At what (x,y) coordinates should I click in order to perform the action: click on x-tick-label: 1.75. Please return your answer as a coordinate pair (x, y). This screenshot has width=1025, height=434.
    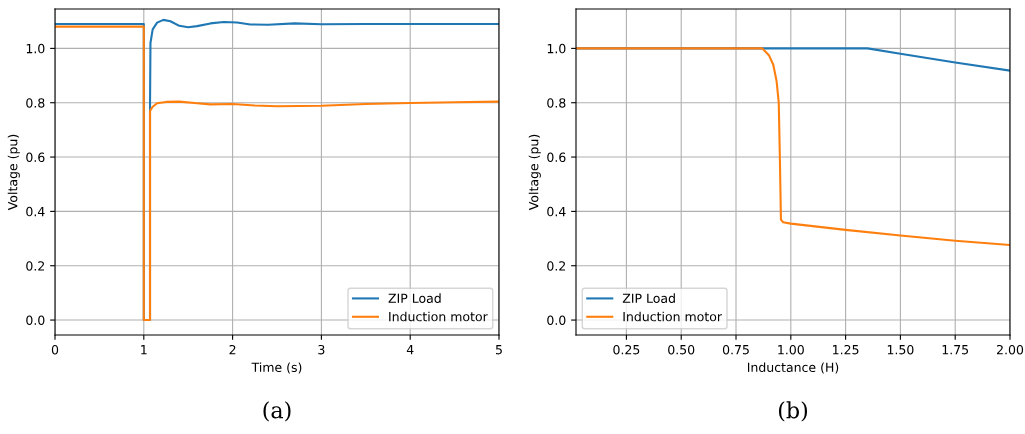
    Looking at the image, I should click on (955, 350).